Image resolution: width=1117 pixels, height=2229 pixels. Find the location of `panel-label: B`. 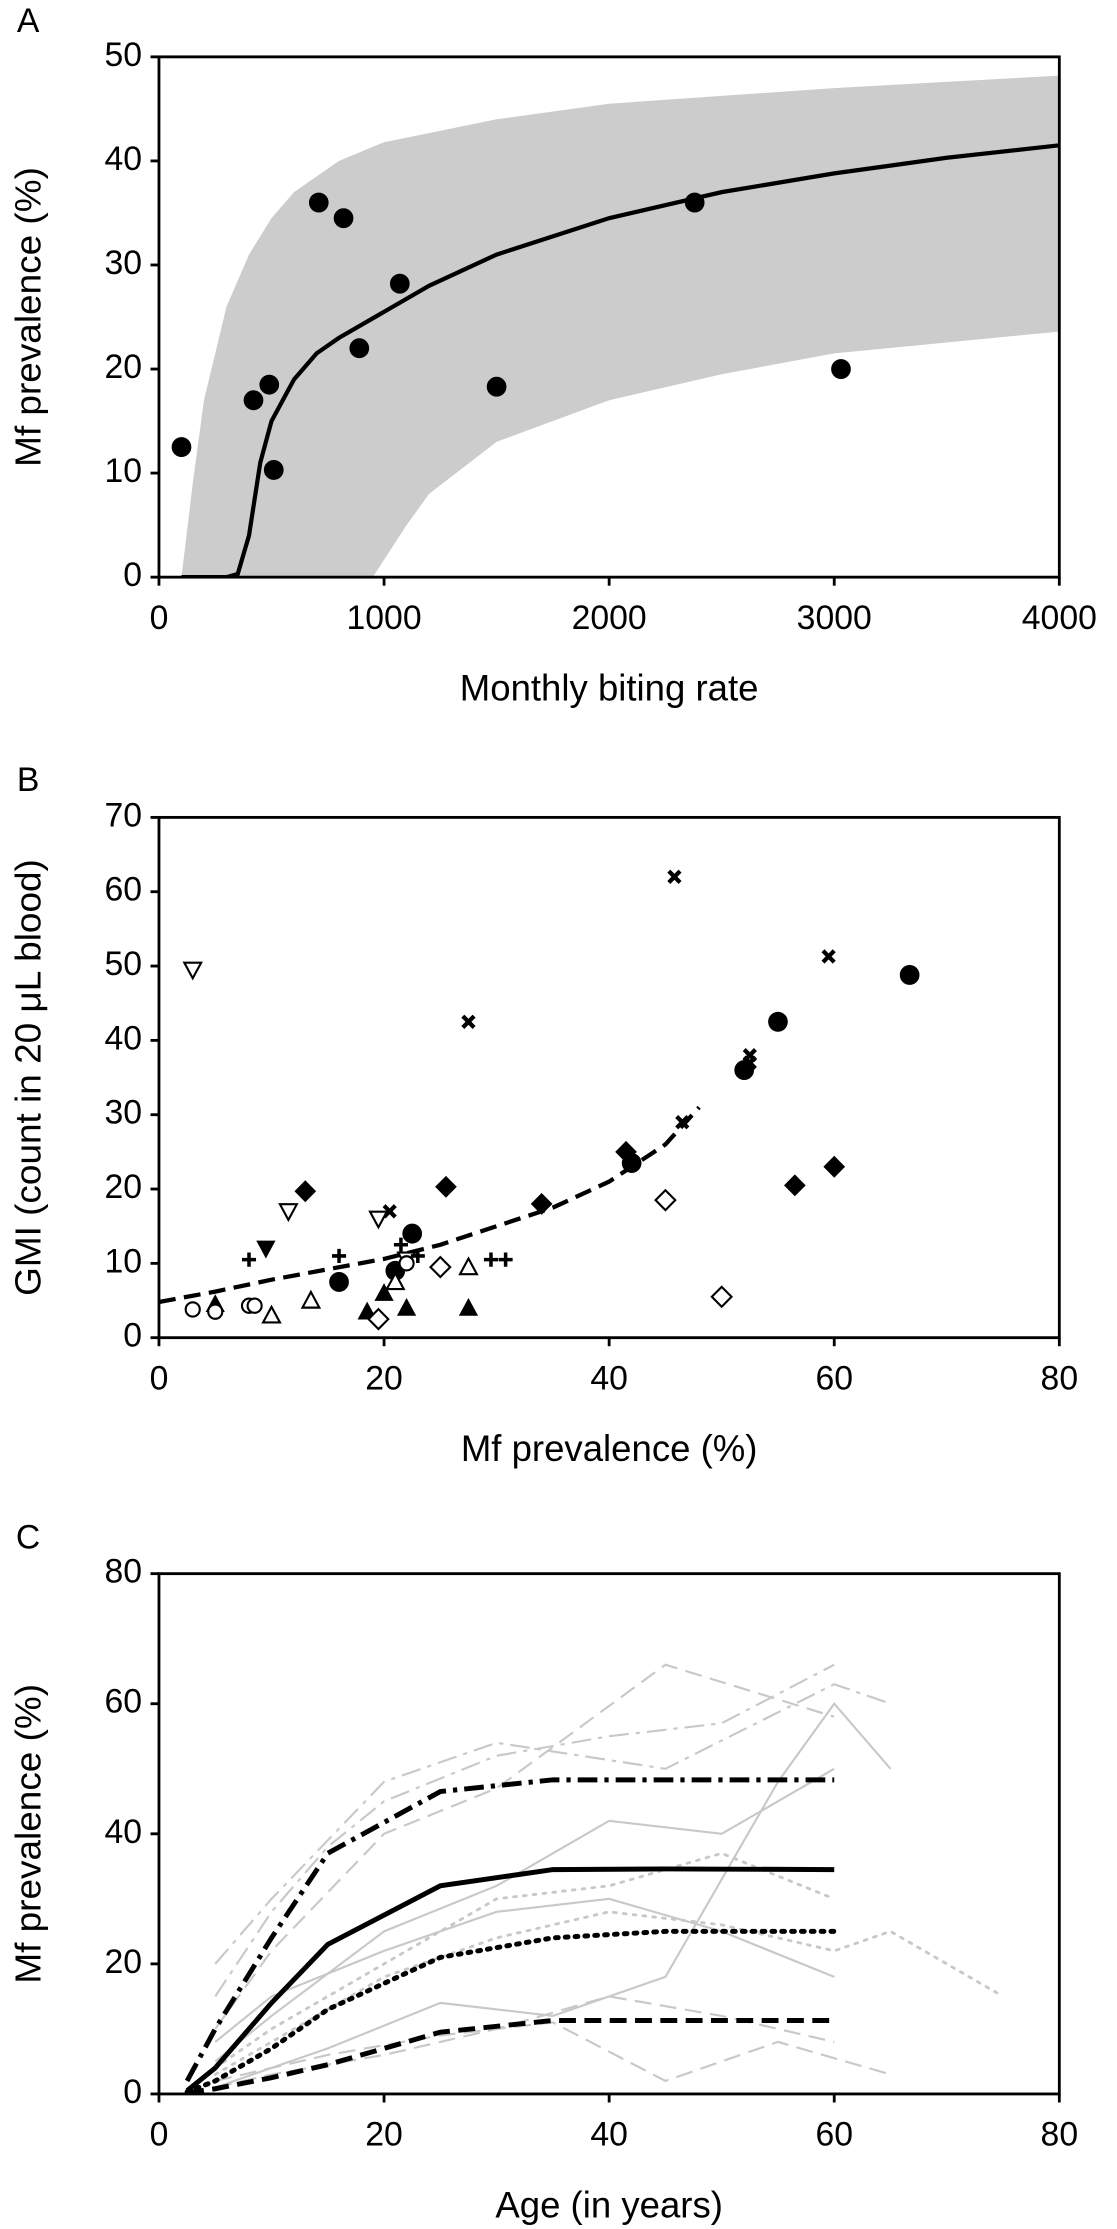

panel-label: B is located at coordinates (28, 780).